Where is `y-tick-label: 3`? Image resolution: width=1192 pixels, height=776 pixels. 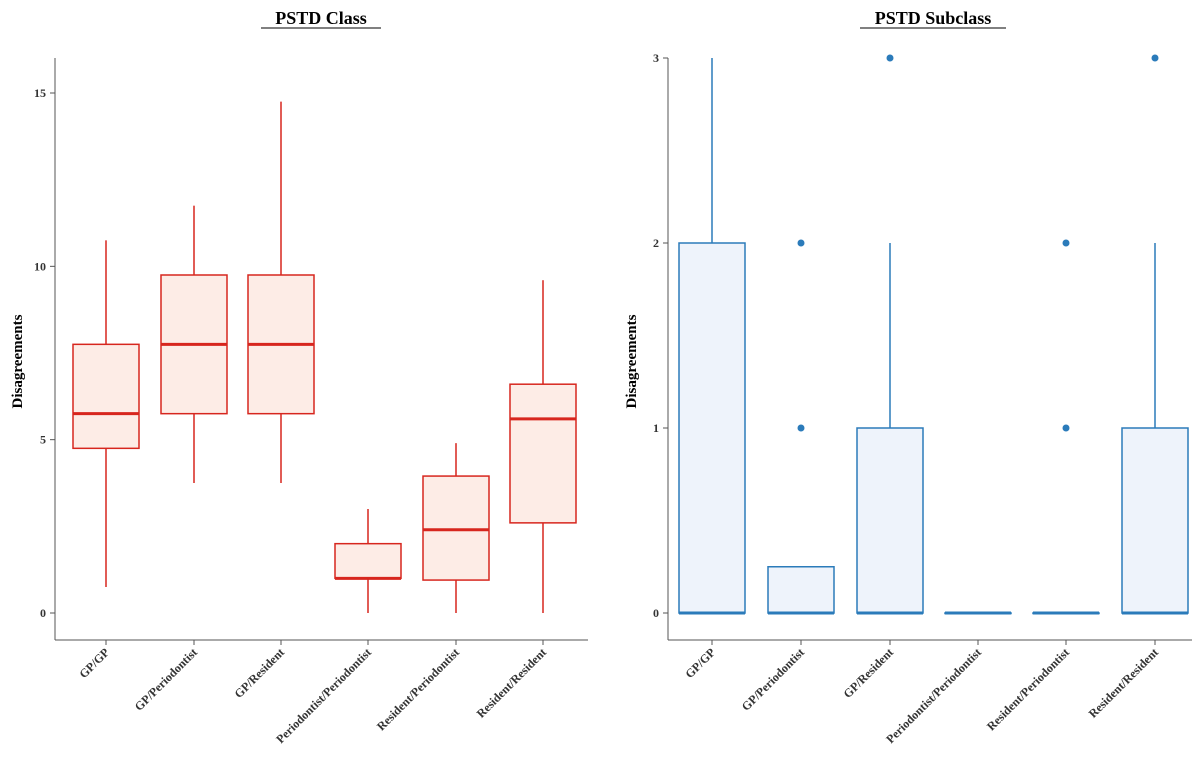
y-tick-label: 3 is located at coordinates (656, 58).